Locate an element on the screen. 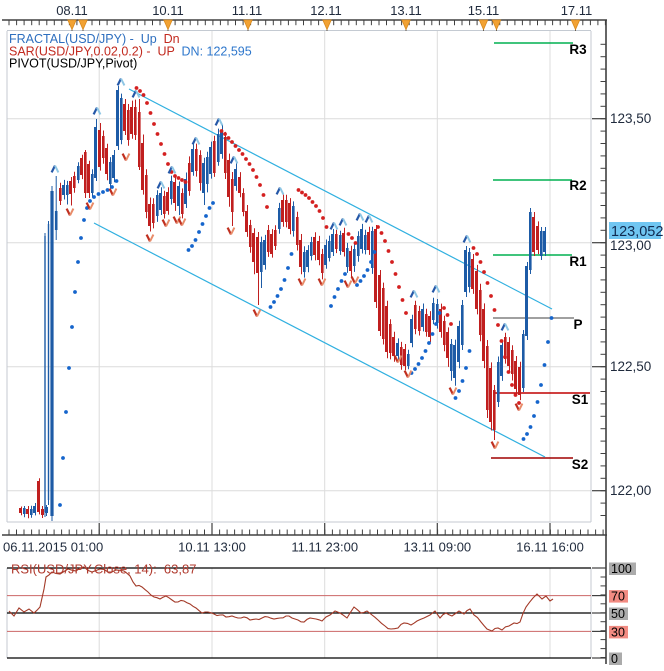 Image resolution: width=664 pixels, height=671 pixels. svg-text: 70 is located at coordinates (618, 597).